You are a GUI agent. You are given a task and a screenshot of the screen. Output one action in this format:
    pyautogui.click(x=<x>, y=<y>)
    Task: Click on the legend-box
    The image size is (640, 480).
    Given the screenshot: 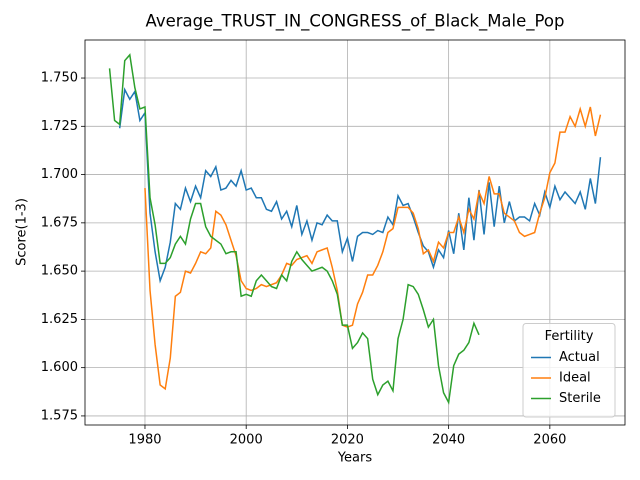 What is the action you would take?
    pyautogui.click(x=569, y=370)
    